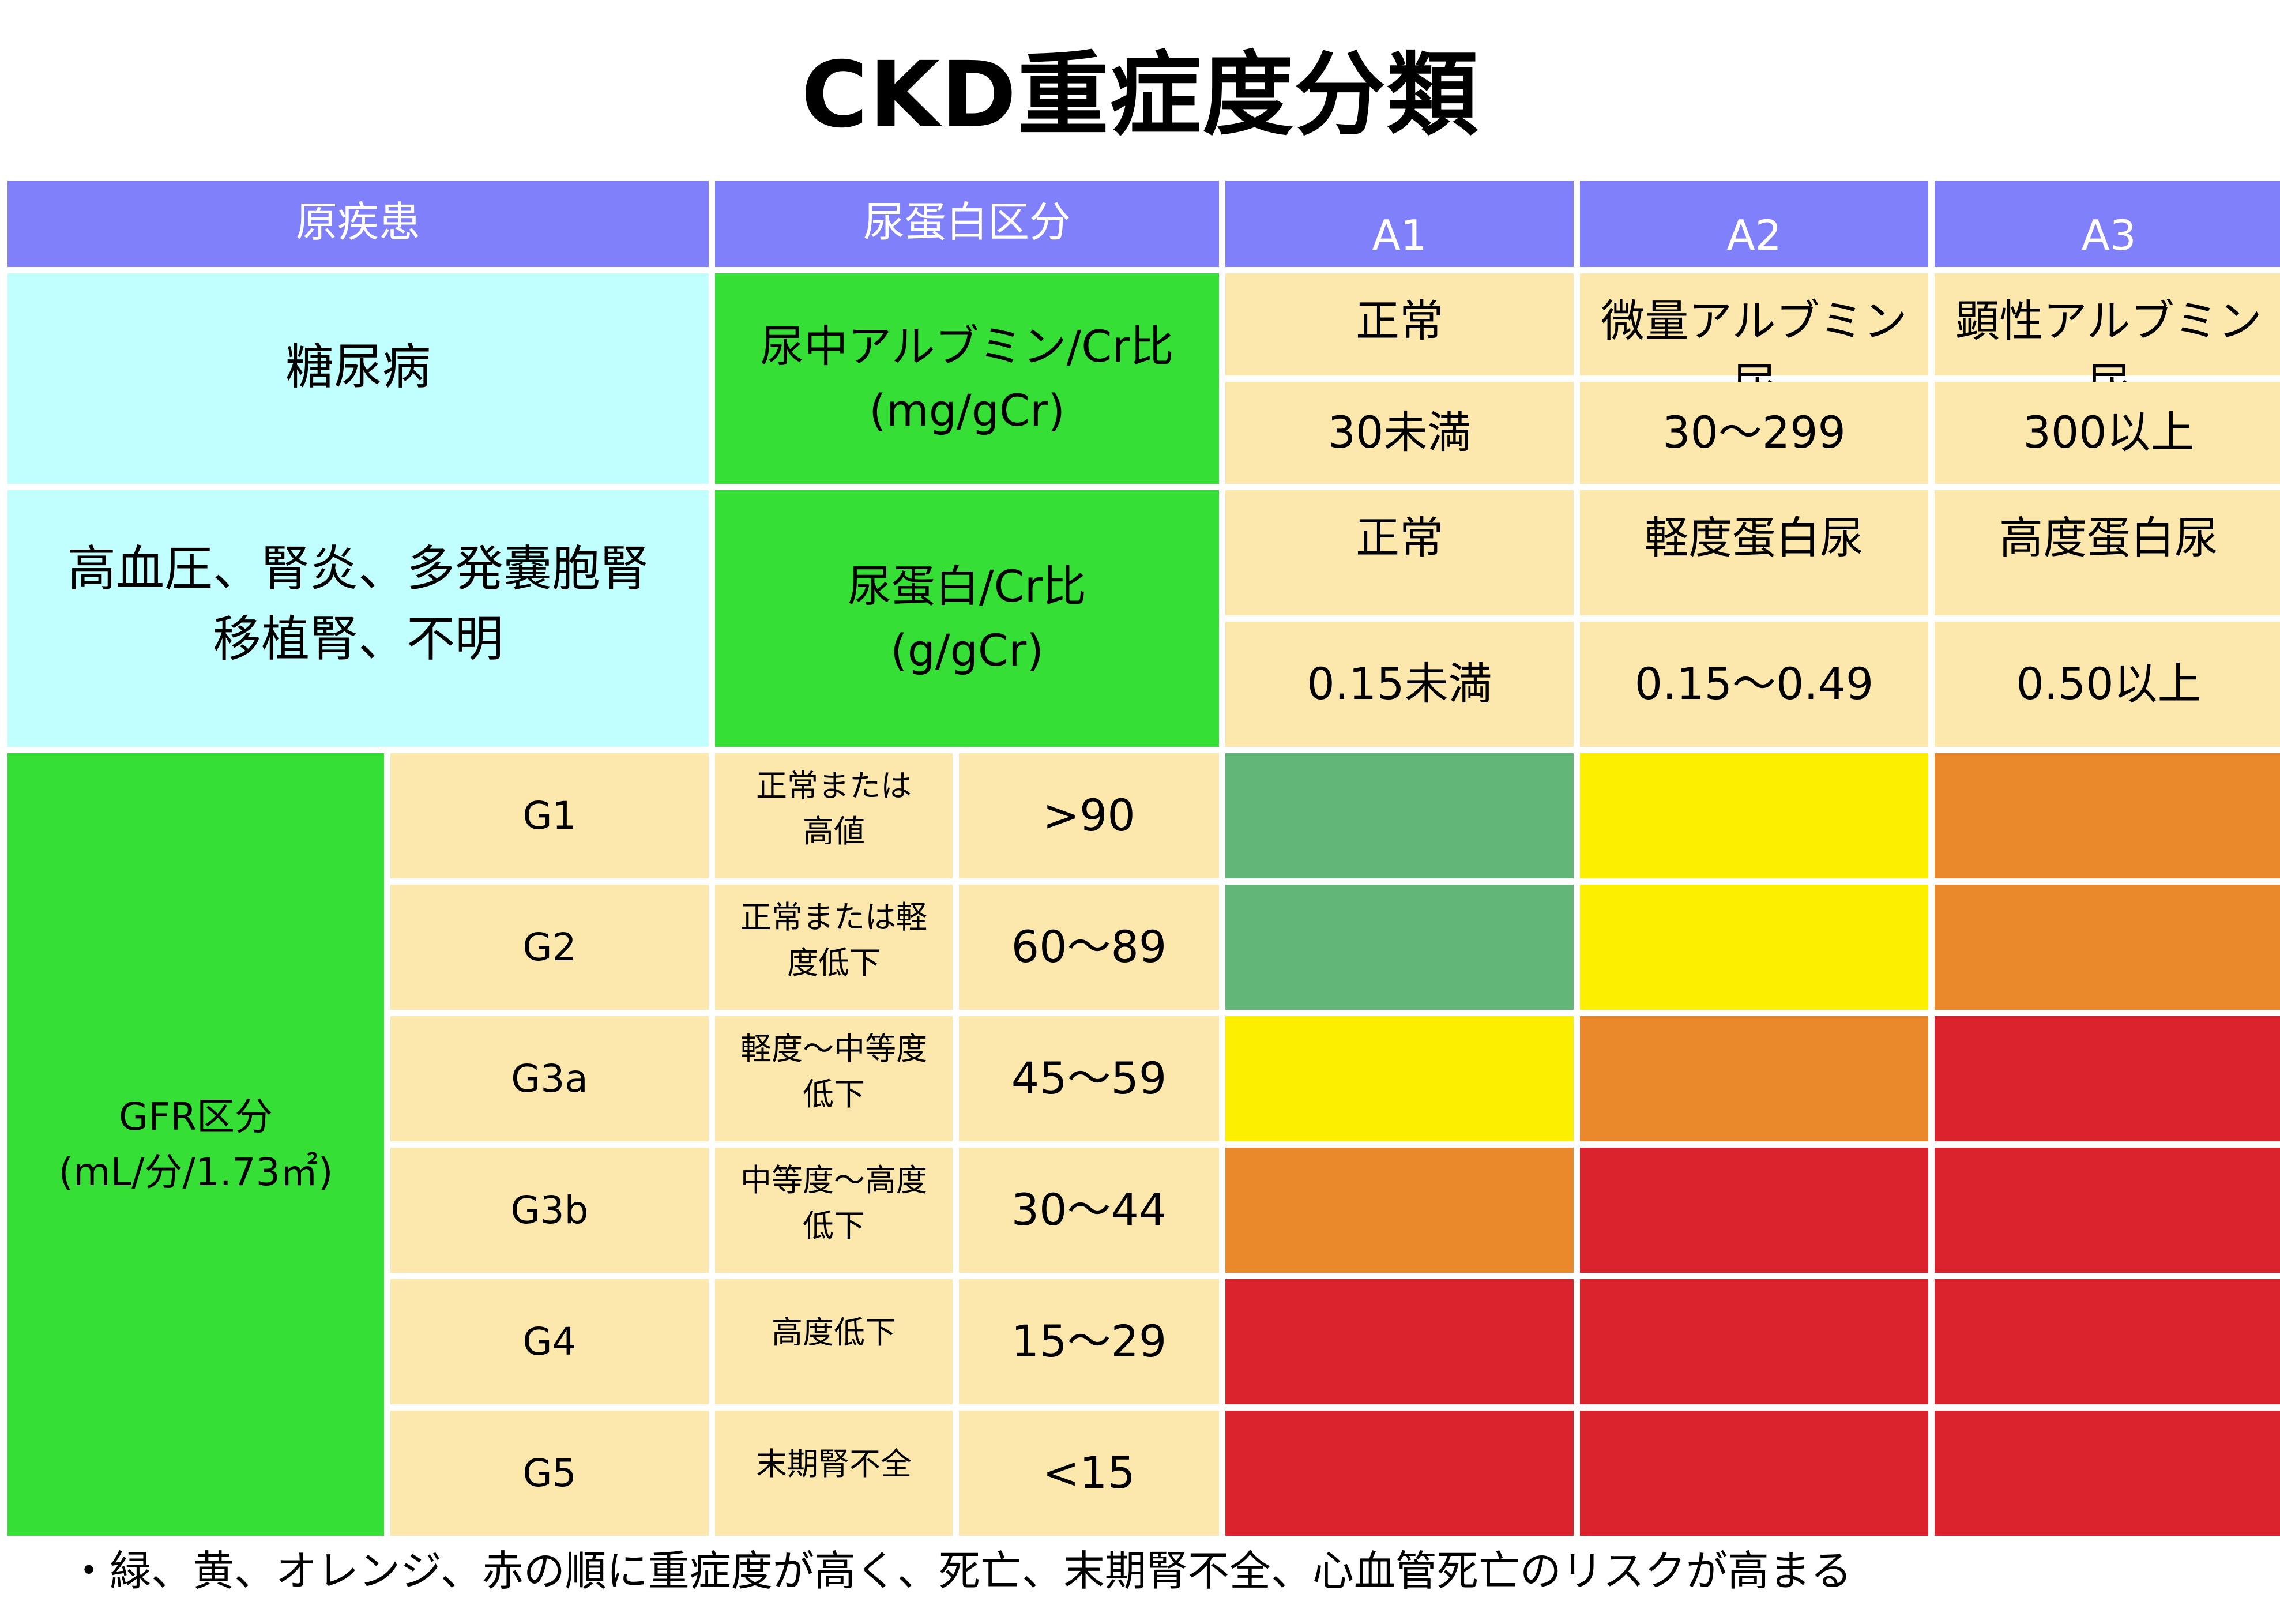 This screenshot has width=2280, height=1624. Describe the element at coordinates (549, 1210) in the screenshot. I see `gfr-grade: G3b` at that location.